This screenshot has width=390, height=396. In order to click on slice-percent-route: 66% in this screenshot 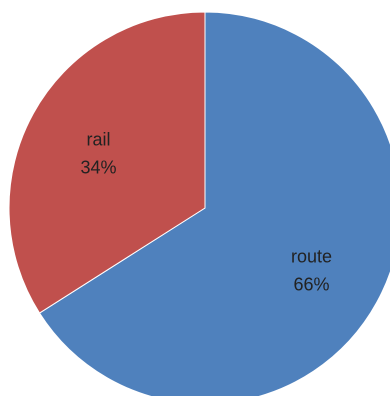, I will do `click(311, 285)`.